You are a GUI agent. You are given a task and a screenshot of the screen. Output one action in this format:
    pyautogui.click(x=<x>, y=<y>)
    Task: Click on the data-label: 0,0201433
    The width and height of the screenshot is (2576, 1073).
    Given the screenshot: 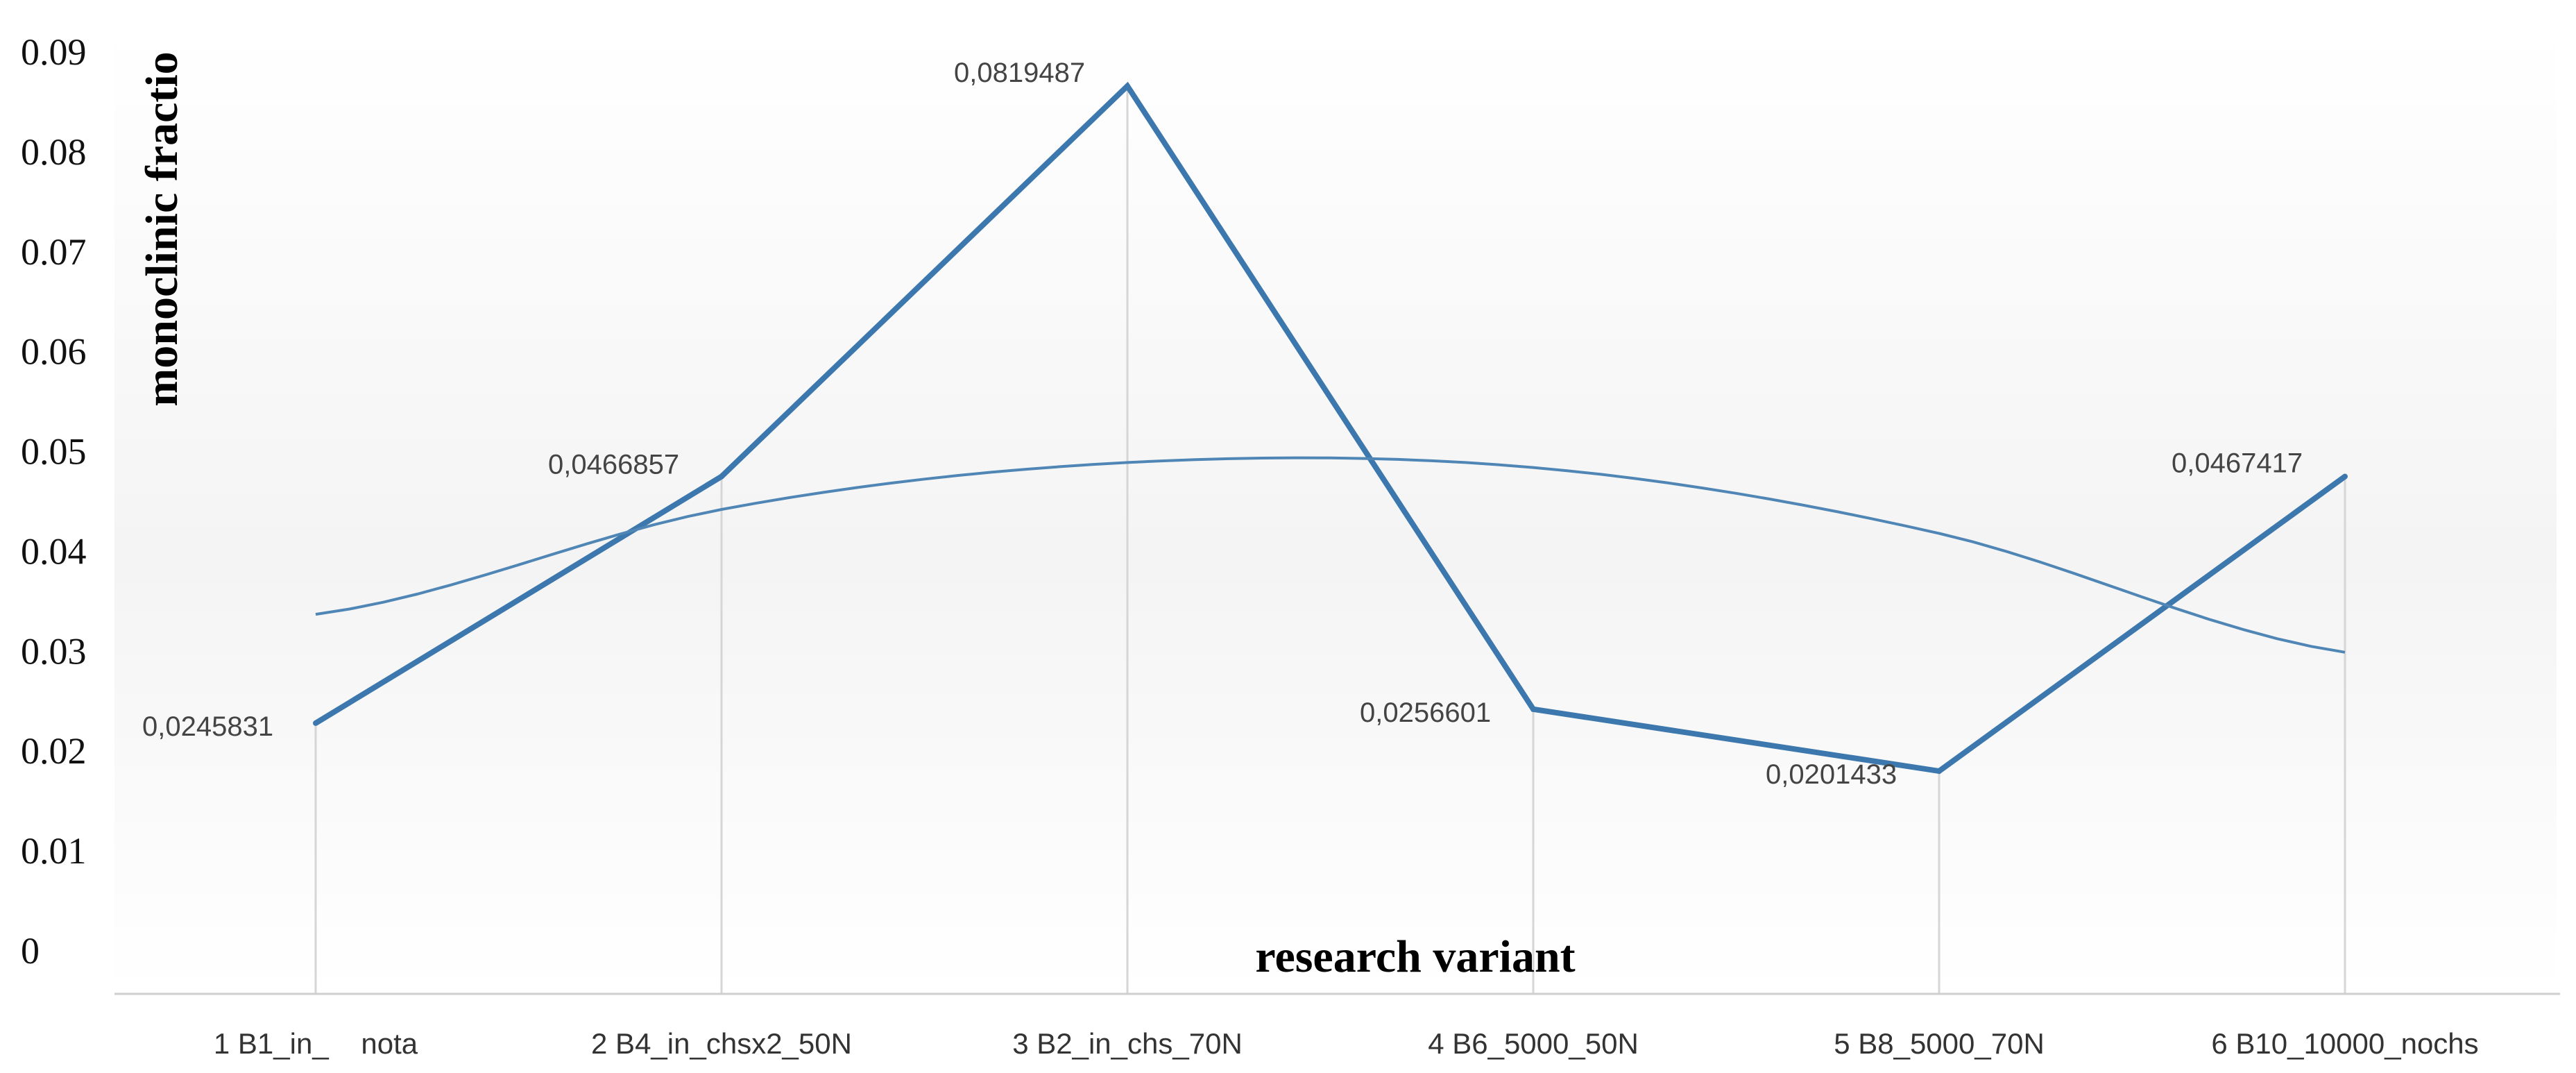 What is the action you would take?
    pyautogui.click(x=1831, y=775)
    